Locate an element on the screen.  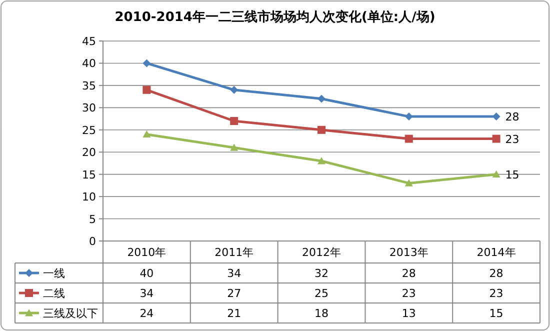
y-tick-label: 0 is located at coordinates (92, 241).